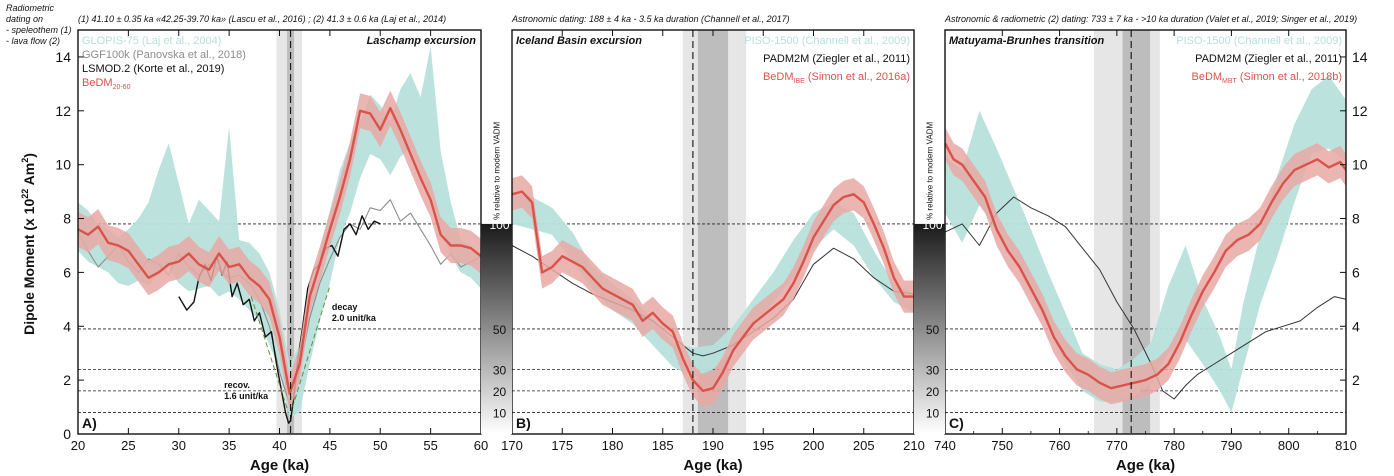 The height and width of the screenshot is (476, 1394). I want to click on x-tick-label-b-6: 200, so click(814, 445).